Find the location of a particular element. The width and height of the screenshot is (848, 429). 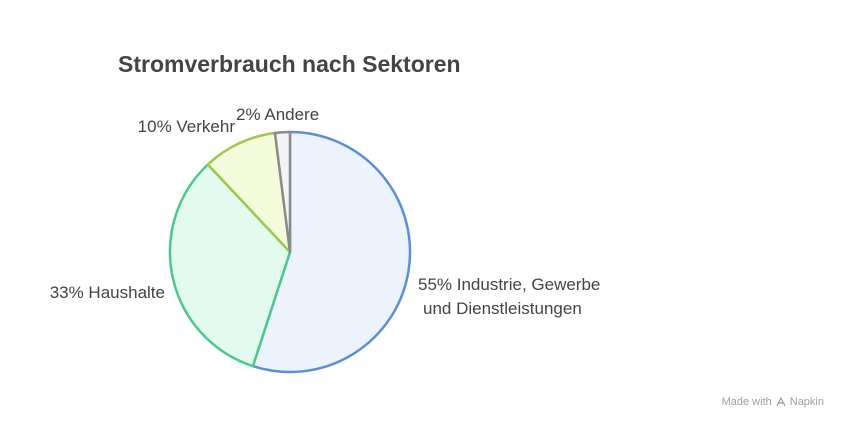

slice-andere-label: 2% Andere is located at coordinates (277, 114).